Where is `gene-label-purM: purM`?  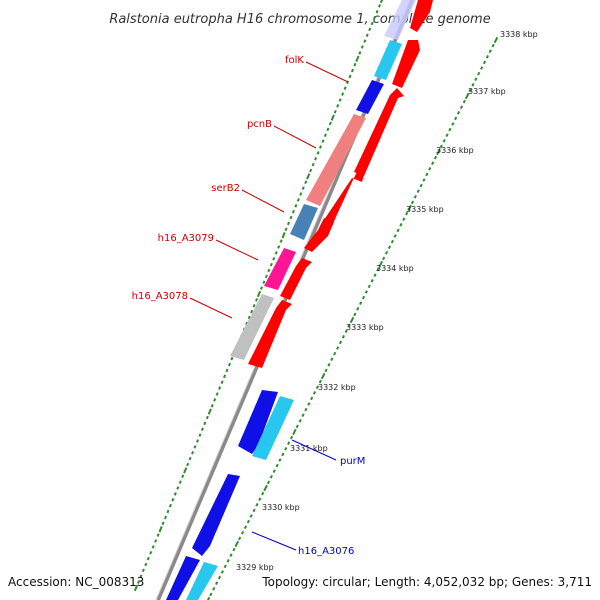
gene-label-purM: purM is located at coordinates (352, 461).